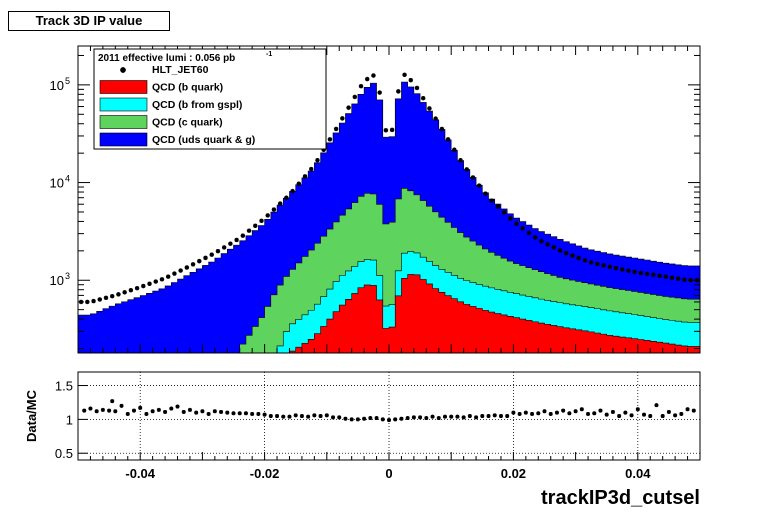  Describe the element at coordinates (140, 473) in the screenshot. I see `x-tick-label: -0.04` at that location.